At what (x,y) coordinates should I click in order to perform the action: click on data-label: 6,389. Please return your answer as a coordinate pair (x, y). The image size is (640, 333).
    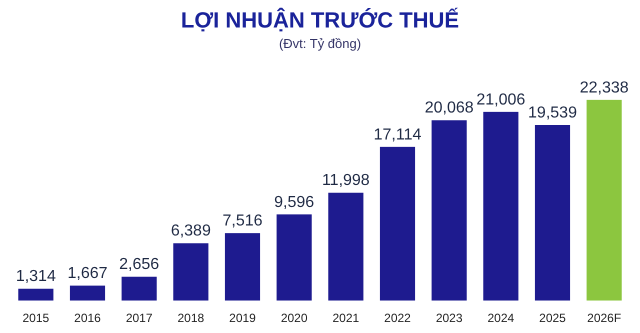
    Looking at the image, I should click on (190, 231).